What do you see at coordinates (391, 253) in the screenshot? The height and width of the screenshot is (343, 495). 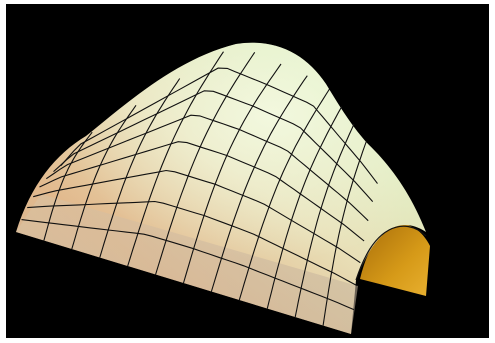 I see `inner-arch-outline` at bounding box center [391, 253].